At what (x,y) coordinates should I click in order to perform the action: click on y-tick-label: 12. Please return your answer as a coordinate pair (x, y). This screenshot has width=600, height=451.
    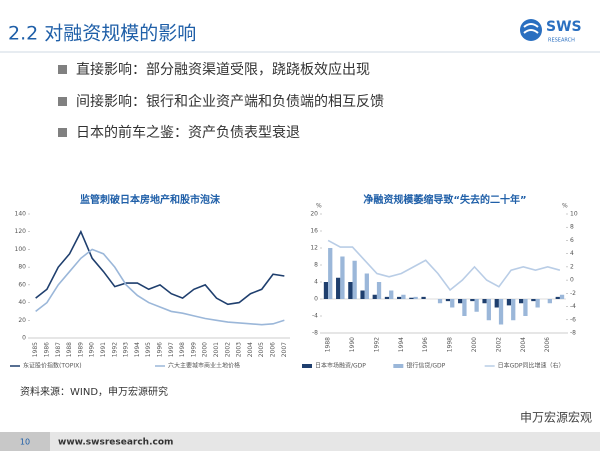
    Looking at the image, I should click on (314, 248).